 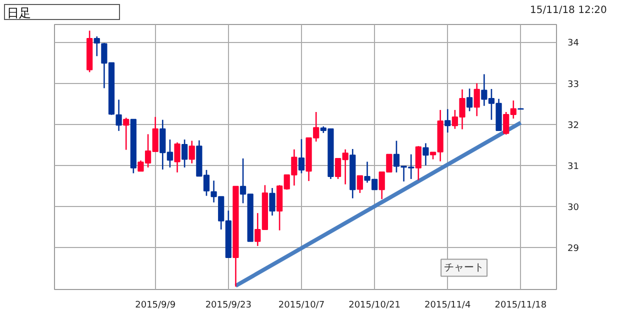 I want to click on text: 日足, so click(x=19, y=13).